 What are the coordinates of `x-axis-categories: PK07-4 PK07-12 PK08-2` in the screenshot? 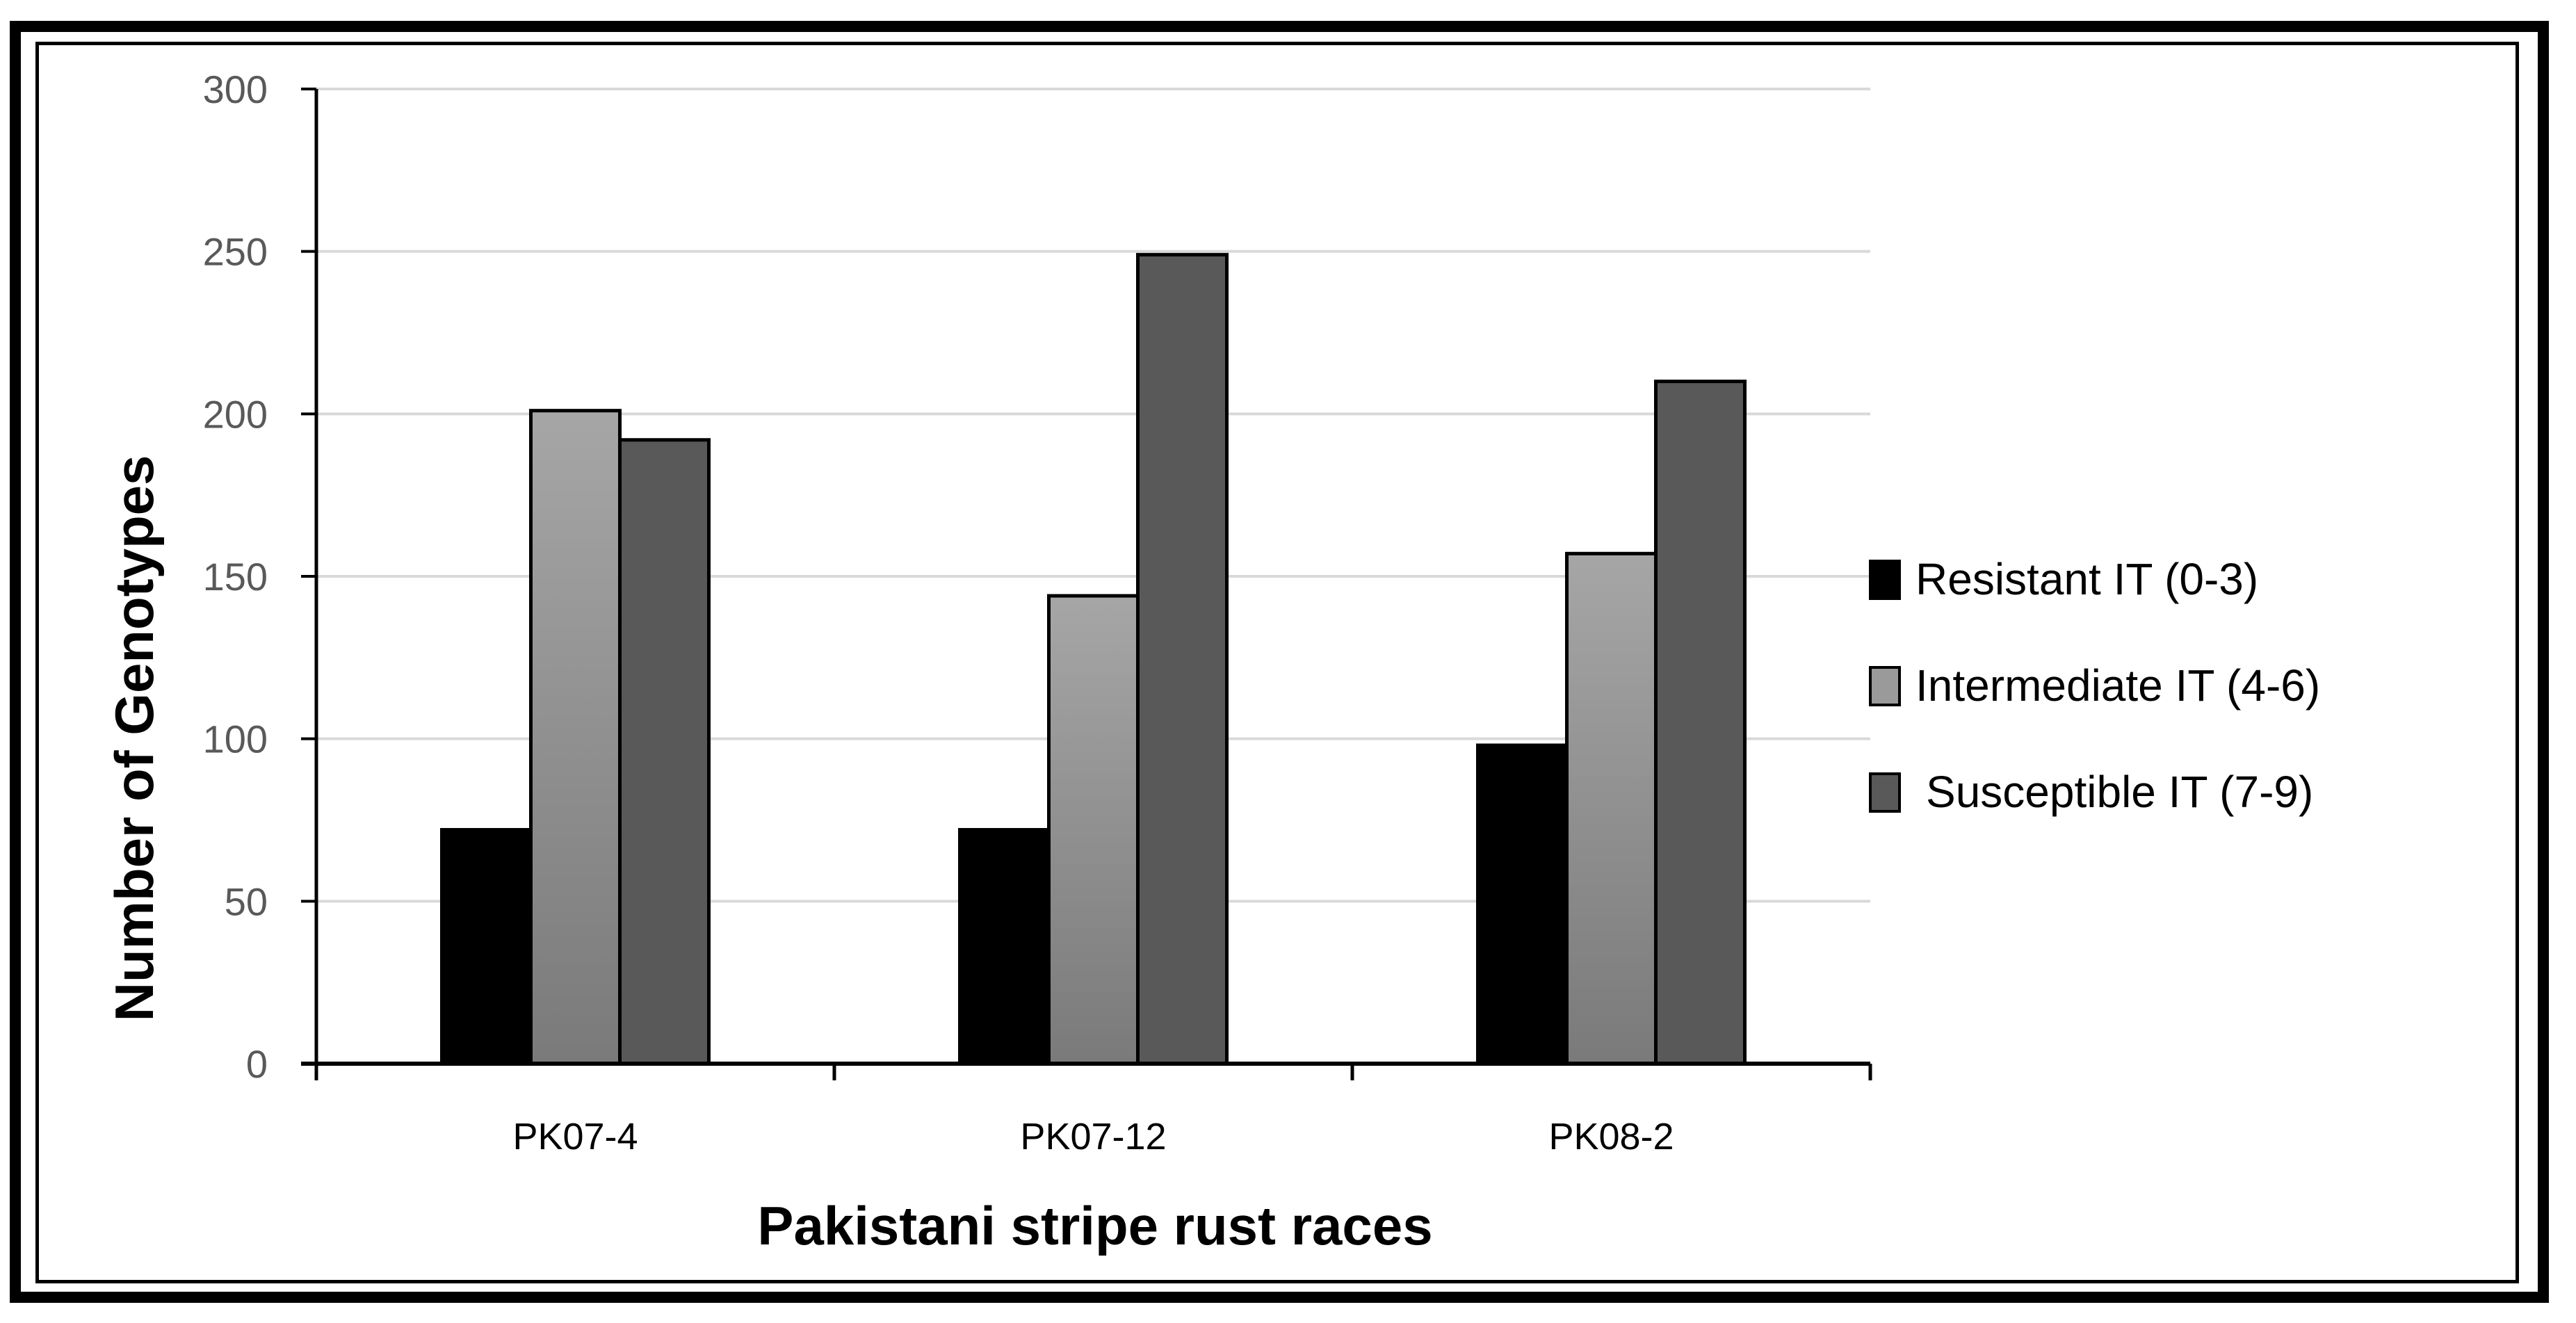 It's located at (1093, 1137).